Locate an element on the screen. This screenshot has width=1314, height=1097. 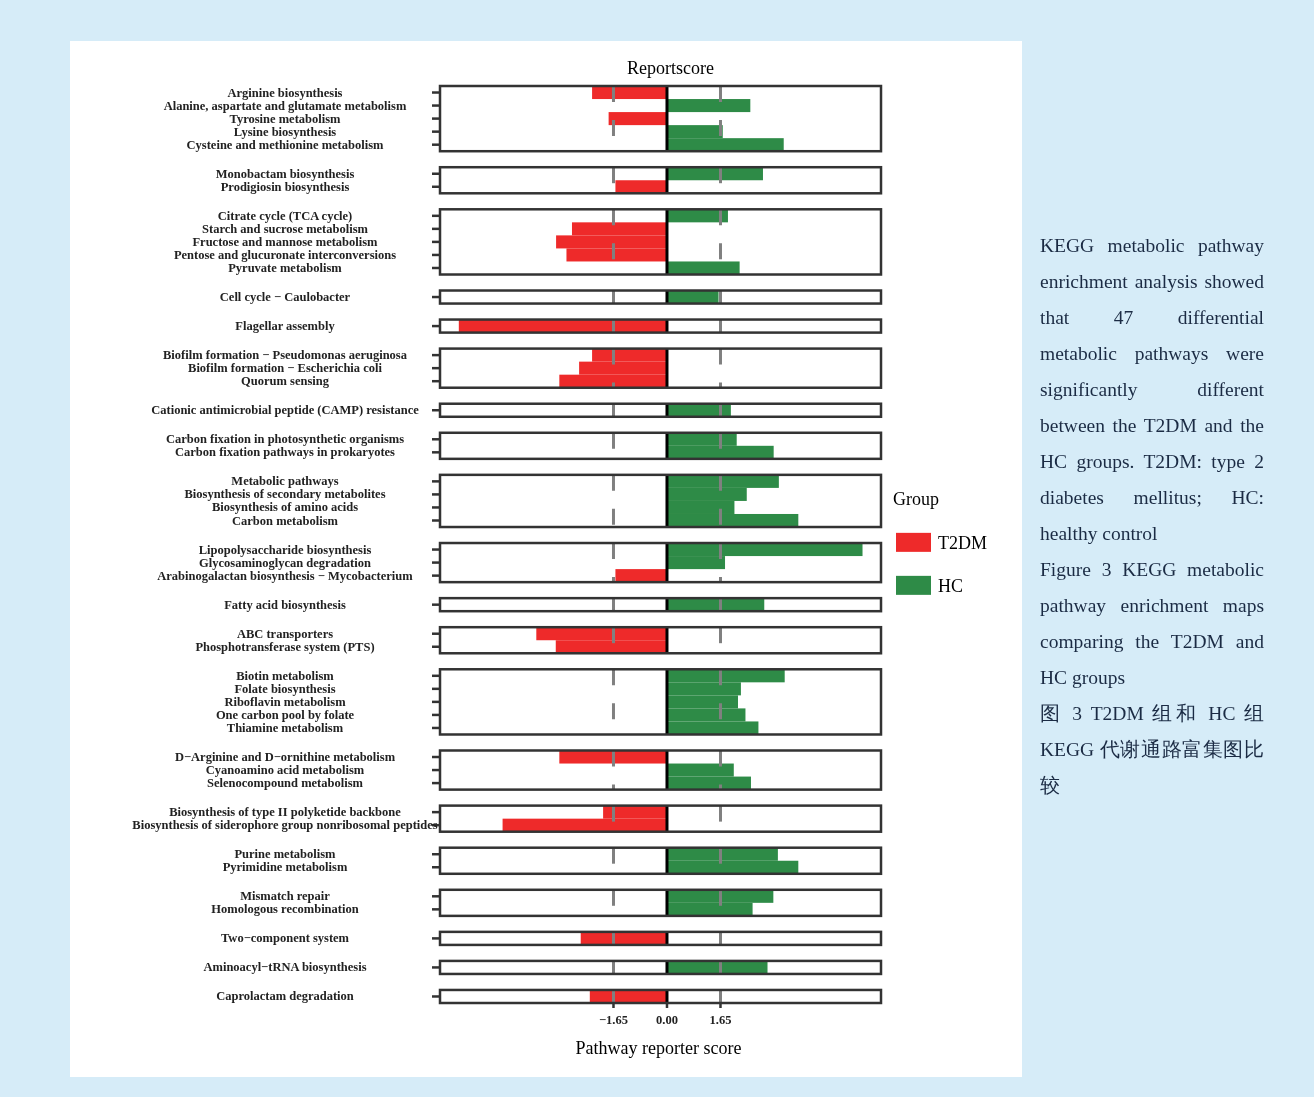
y-tick-label: Metabolic pathways is located at coordinates (285, 481).